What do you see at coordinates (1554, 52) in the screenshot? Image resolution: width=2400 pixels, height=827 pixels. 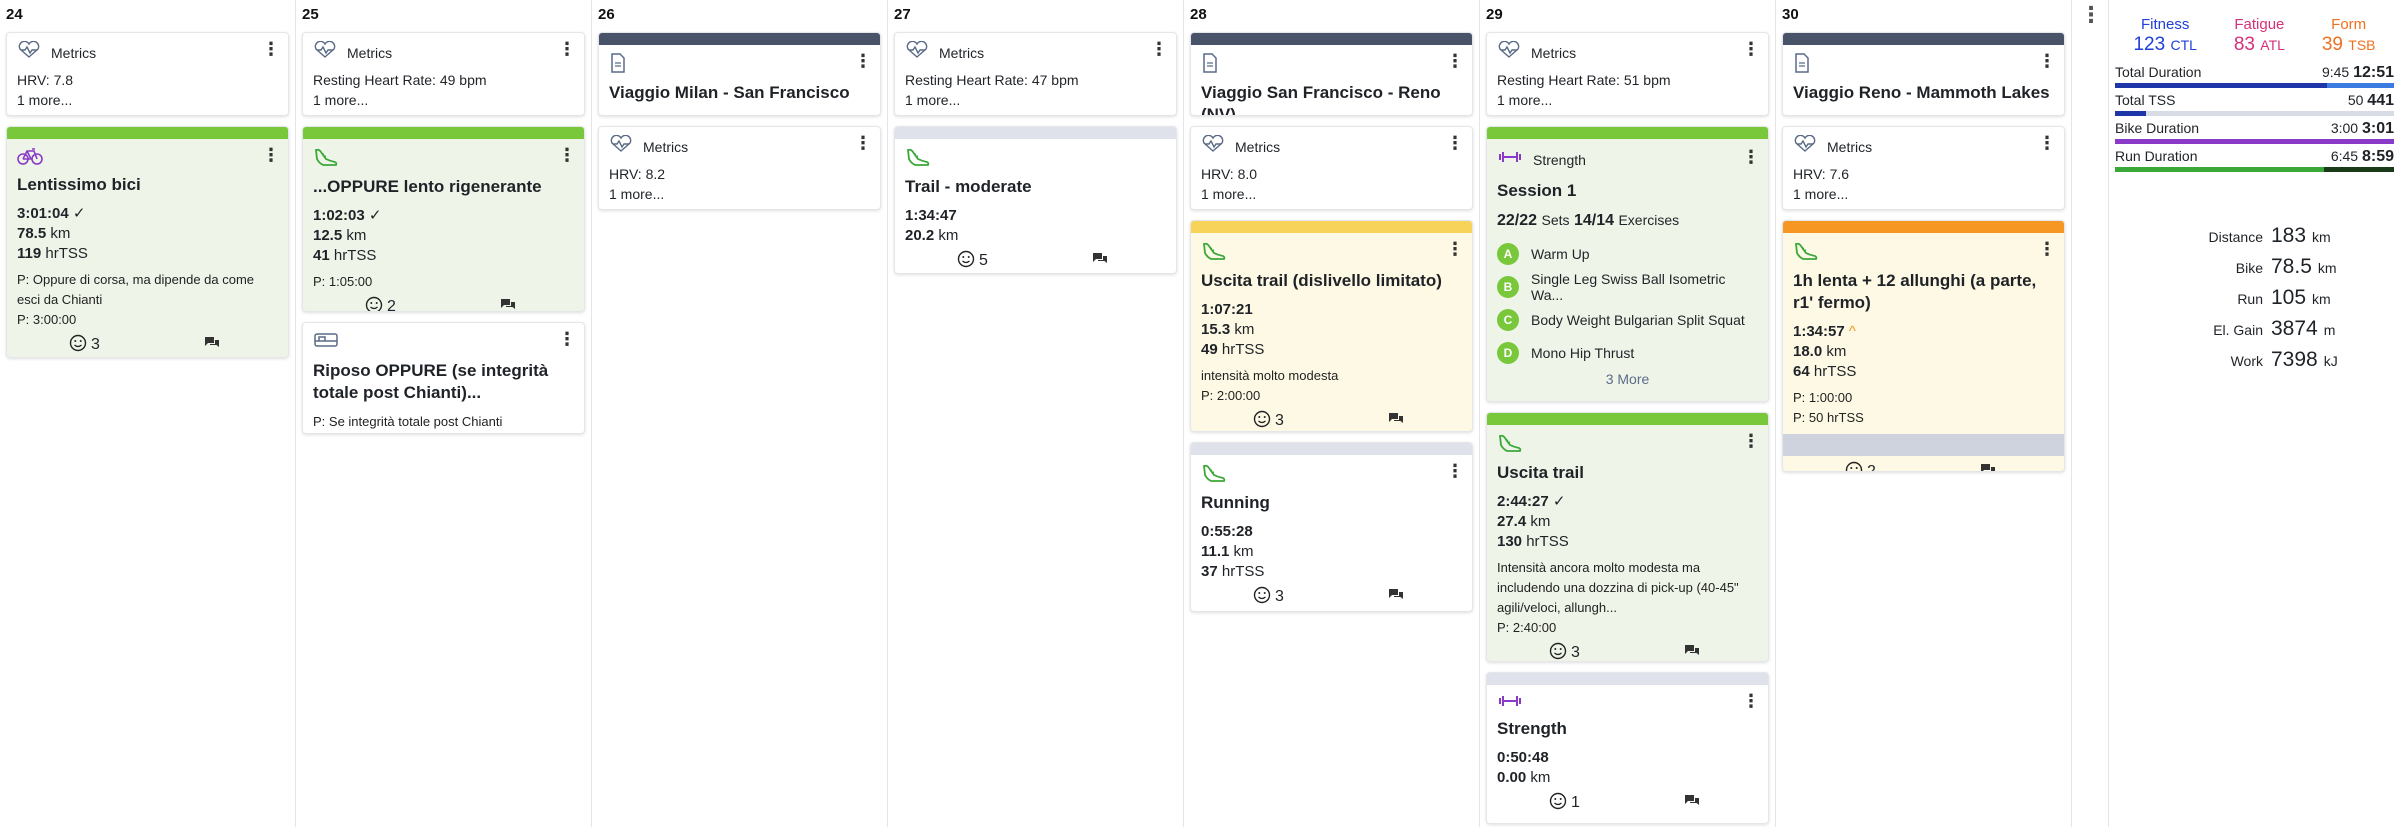 I see `metrics-label: Metrics` at bounding box center [1554, 52].